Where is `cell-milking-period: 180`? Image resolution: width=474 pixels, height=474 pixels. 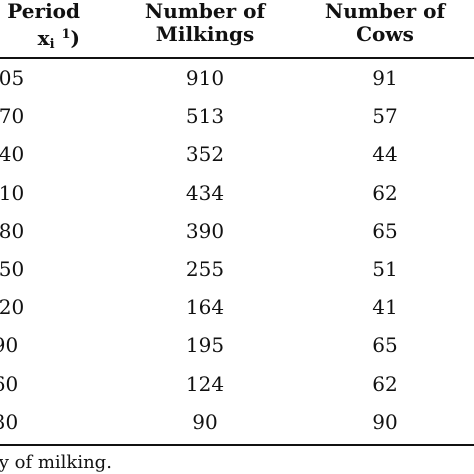 cell-milking-period: 180 is located at coordinates (12, 230).